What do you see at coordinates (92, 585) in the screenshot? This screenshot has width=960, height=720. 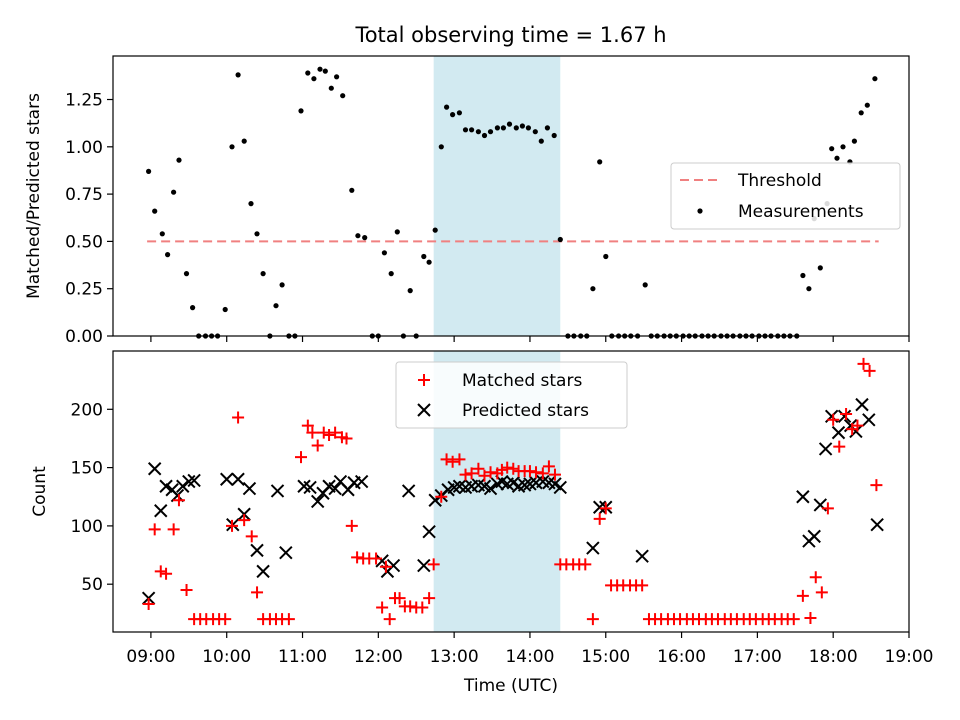 I see `y-tick-label: 50` at bounding box center [92, 585].